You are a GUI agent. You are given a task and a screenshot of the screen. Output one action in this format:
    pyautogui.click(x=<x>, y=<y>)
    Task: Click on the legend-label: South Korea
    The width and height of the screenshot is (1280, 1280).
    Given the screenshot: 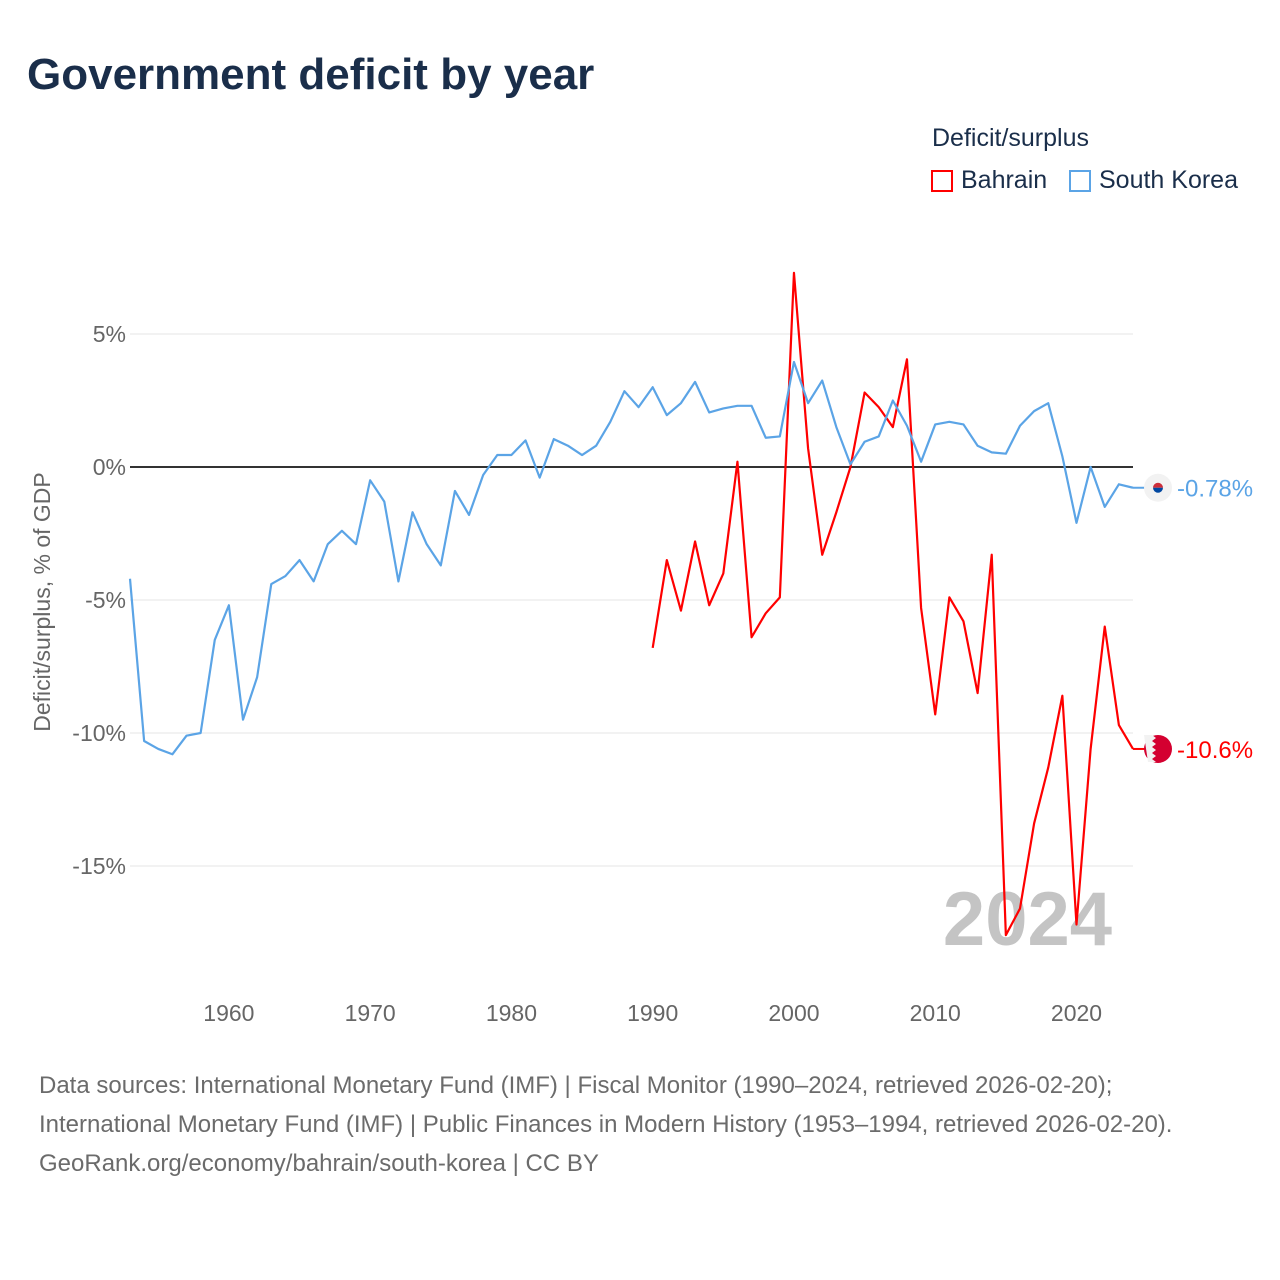 What is the action you would take?
    pyautogui.click(x=1168, y=180)
    